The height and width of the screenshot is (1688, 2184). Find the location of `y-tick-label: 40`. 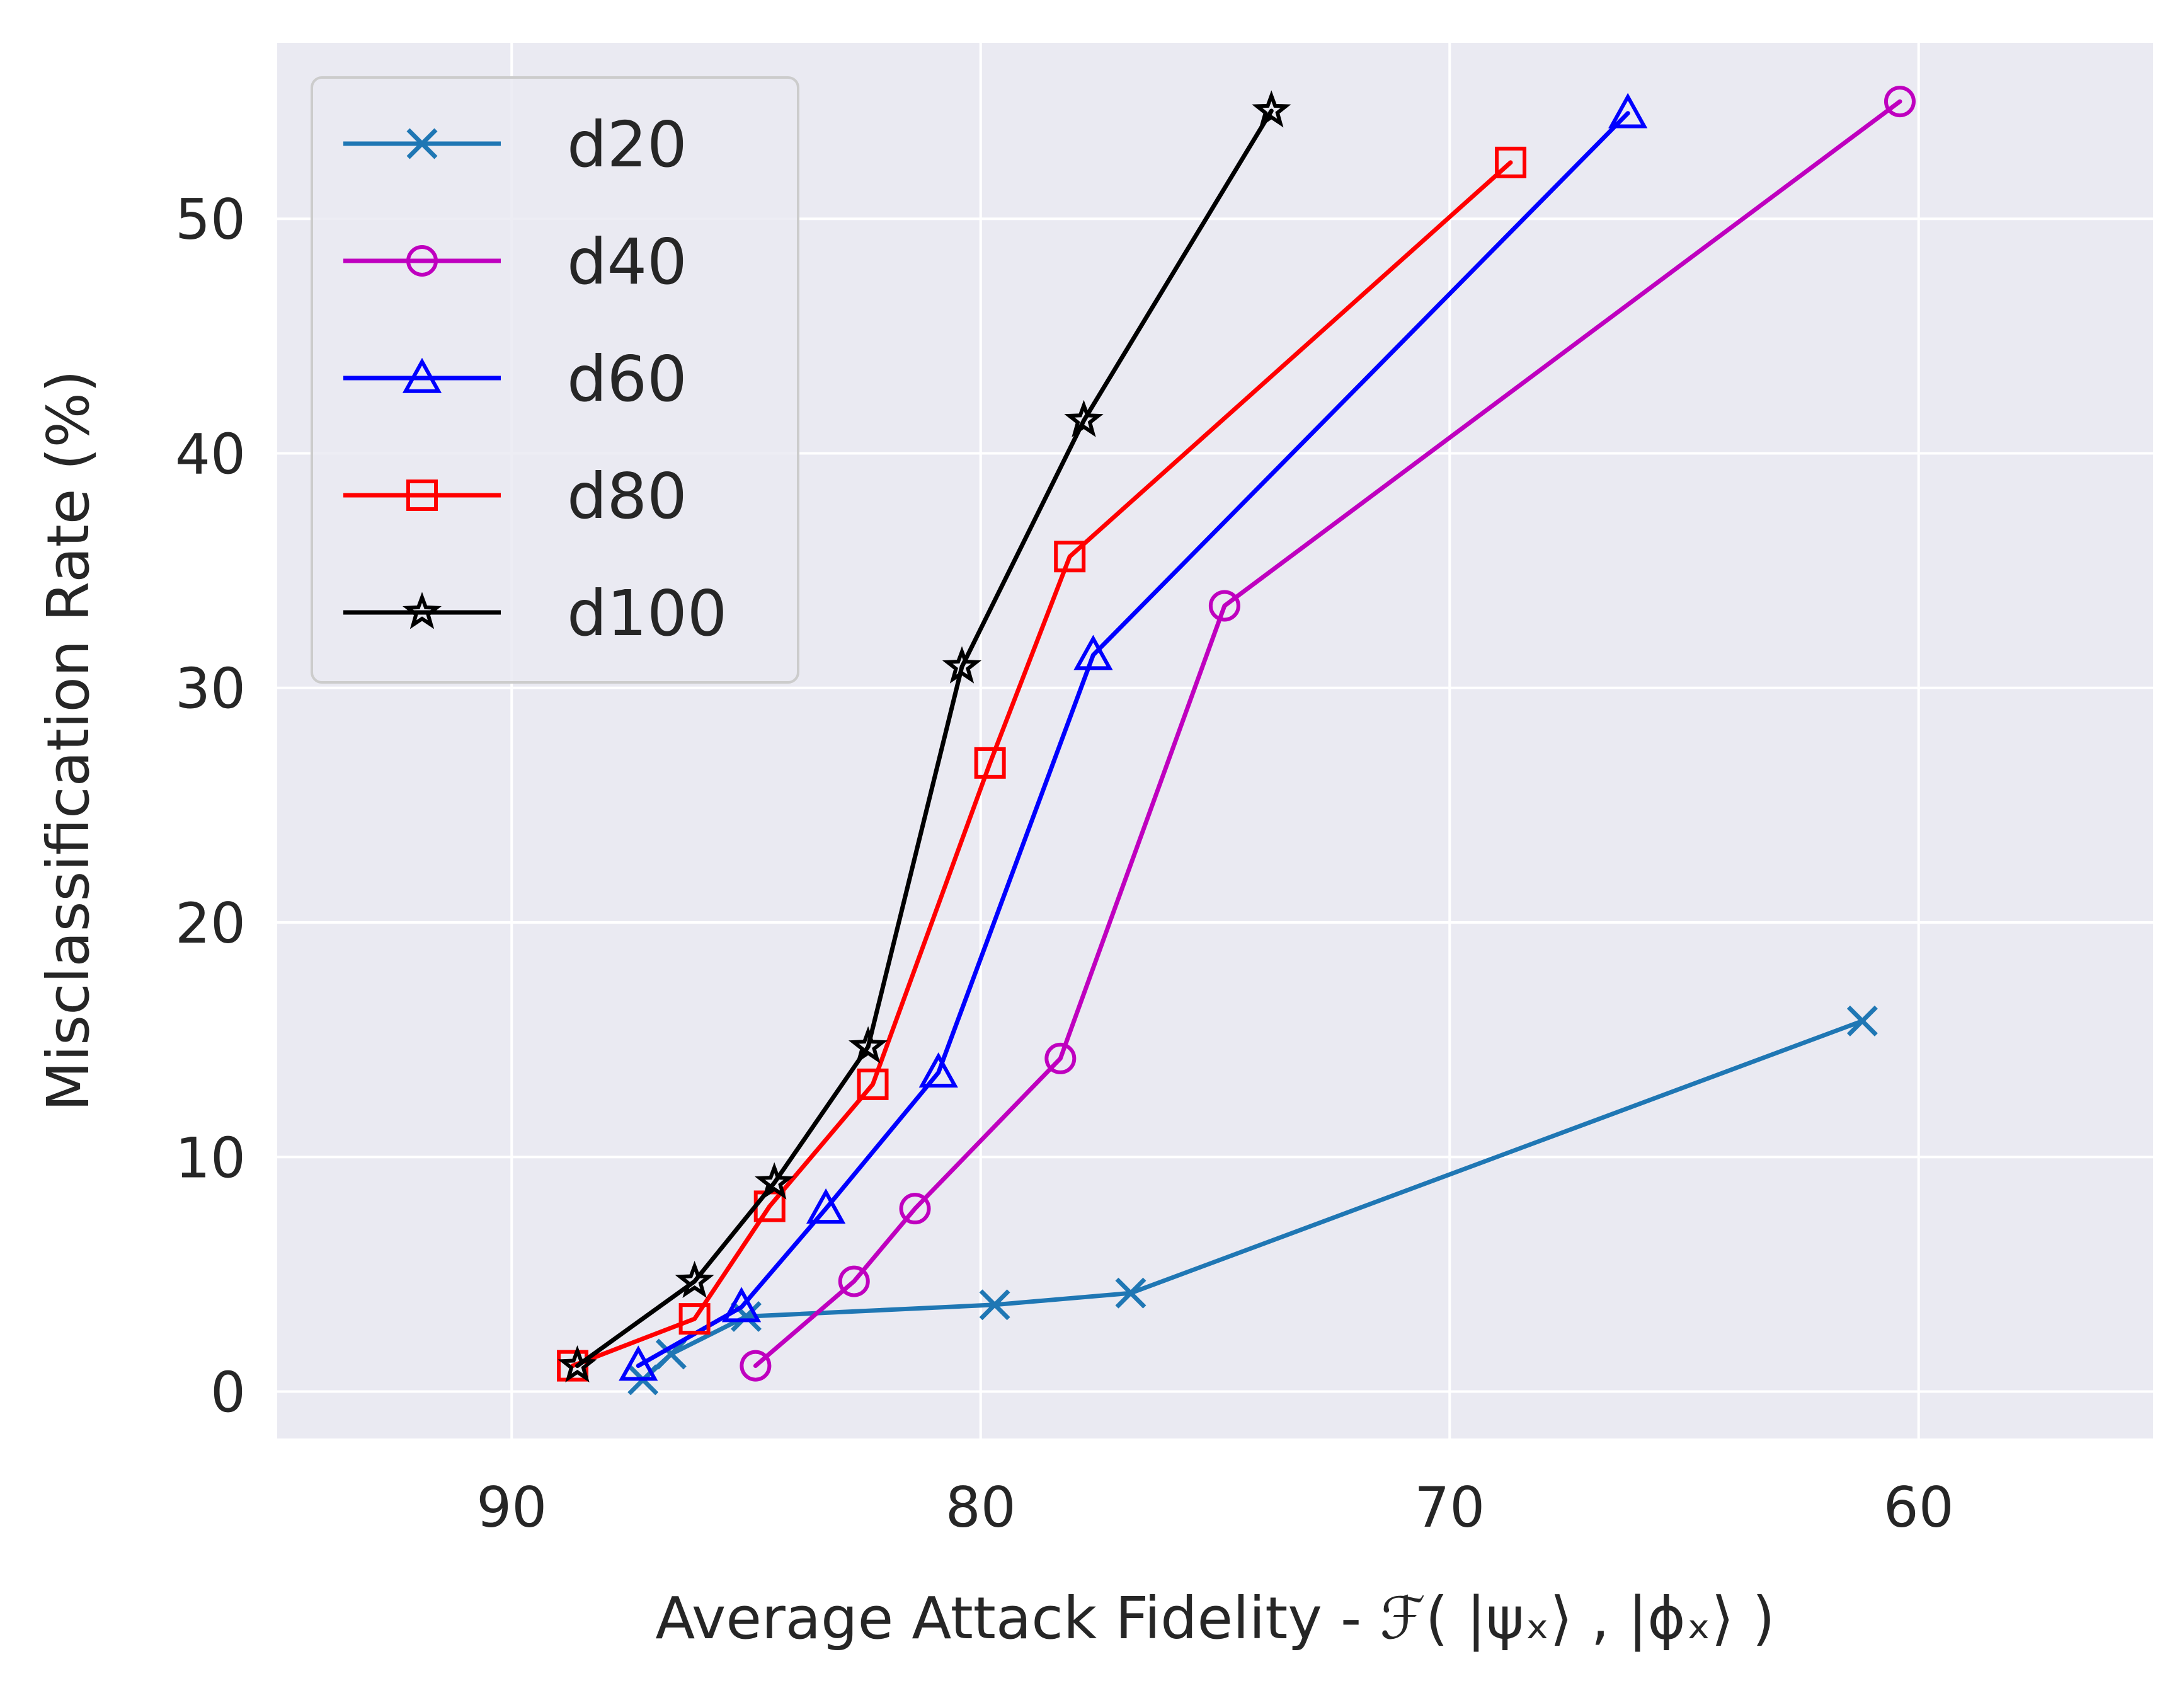

y-tick-label: 40 is located at coordinates (210, 454).